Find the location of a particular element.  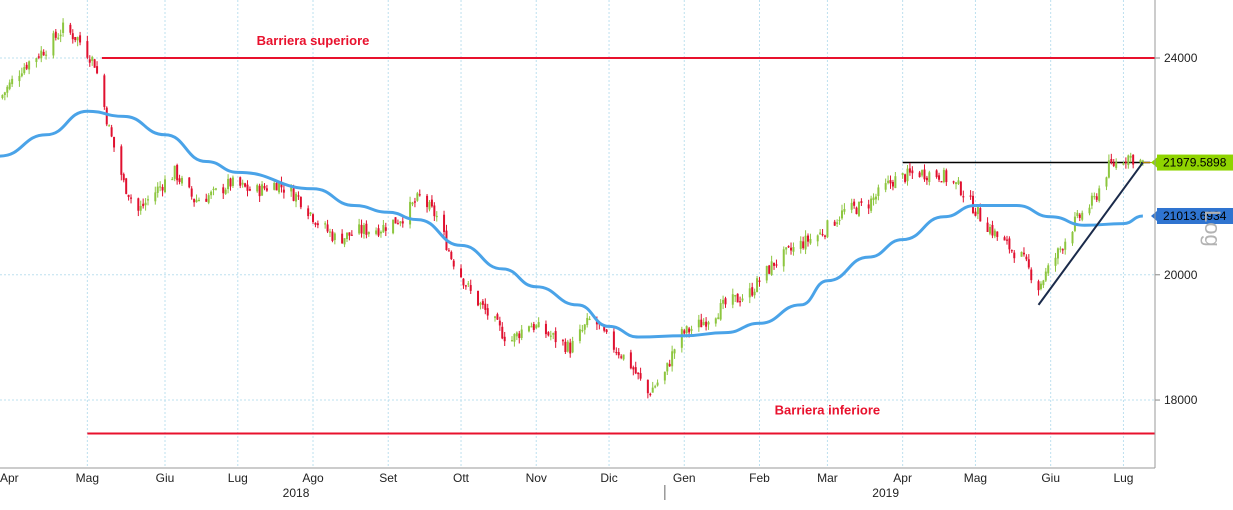

y-tick-label: 18000 is located at coordinates (1181, 400).